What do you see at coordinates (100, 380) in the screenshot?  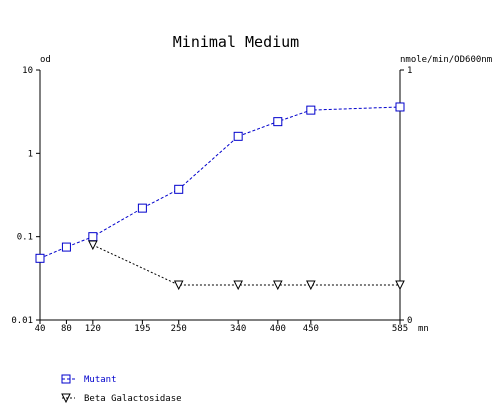 I see `legend-mutant-label: Mutant` at bounding box center [100, 380].